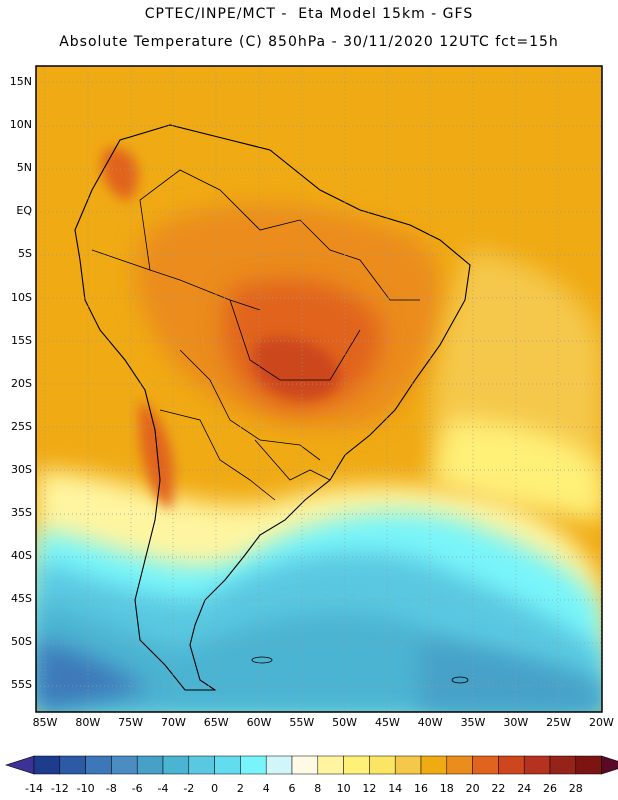 This screenshot has height=800, width=618. I want to click on colorbar-label: -8, so click(111, 788).